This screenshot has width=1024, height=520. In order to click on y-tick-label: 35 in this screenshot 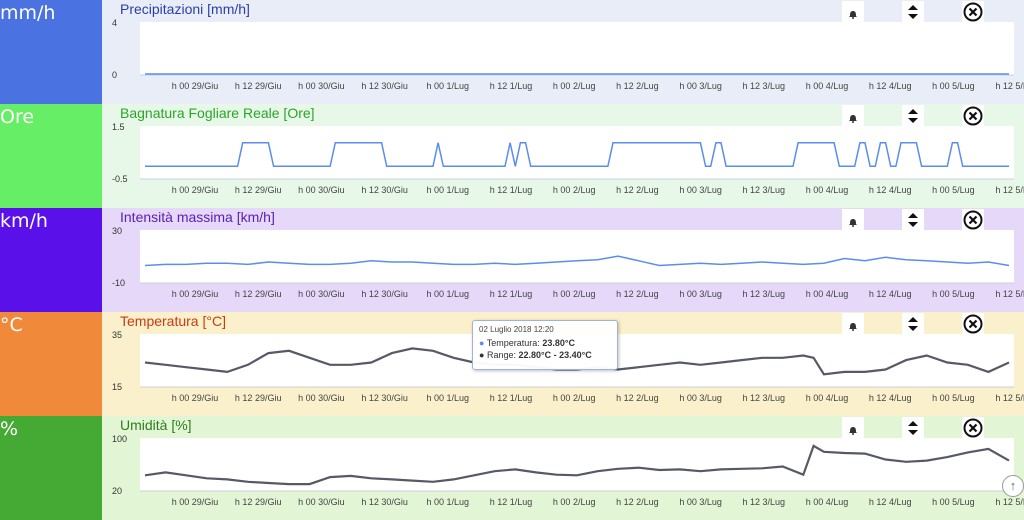, I will do `click(117, 335)`.